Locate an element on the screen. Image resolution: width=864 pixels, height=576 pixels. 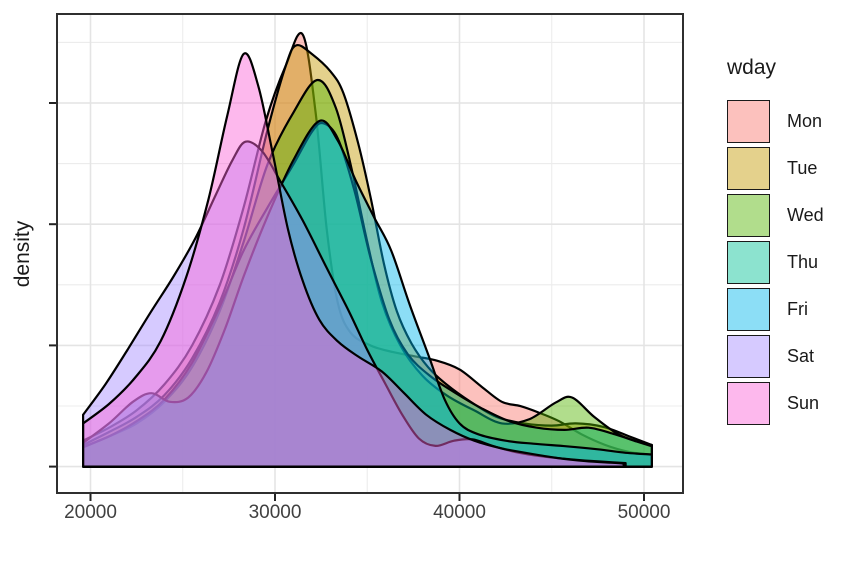
y-axis-title: density is located at coordinates (22, 254).